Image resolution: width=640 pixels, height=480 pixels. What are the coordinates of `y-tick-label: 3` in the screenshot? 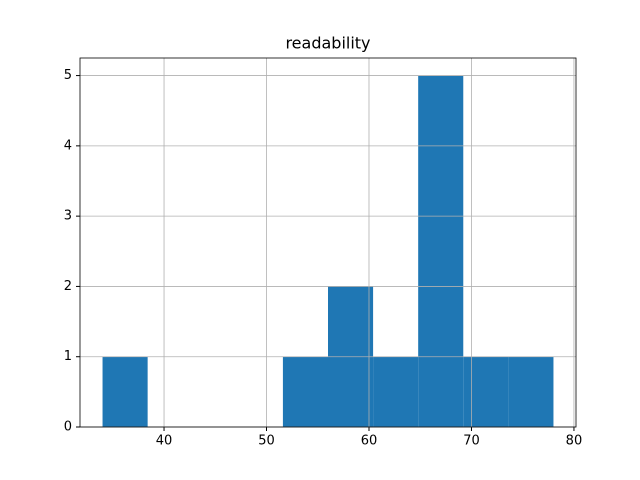 It's located at (68, 216).